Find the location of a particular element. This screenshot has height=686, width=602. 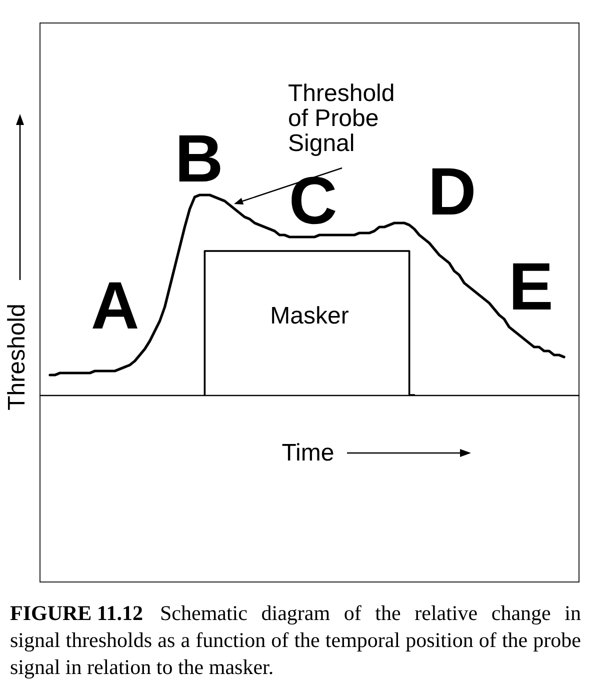

annotation: A is located at coordinates (115, 306).